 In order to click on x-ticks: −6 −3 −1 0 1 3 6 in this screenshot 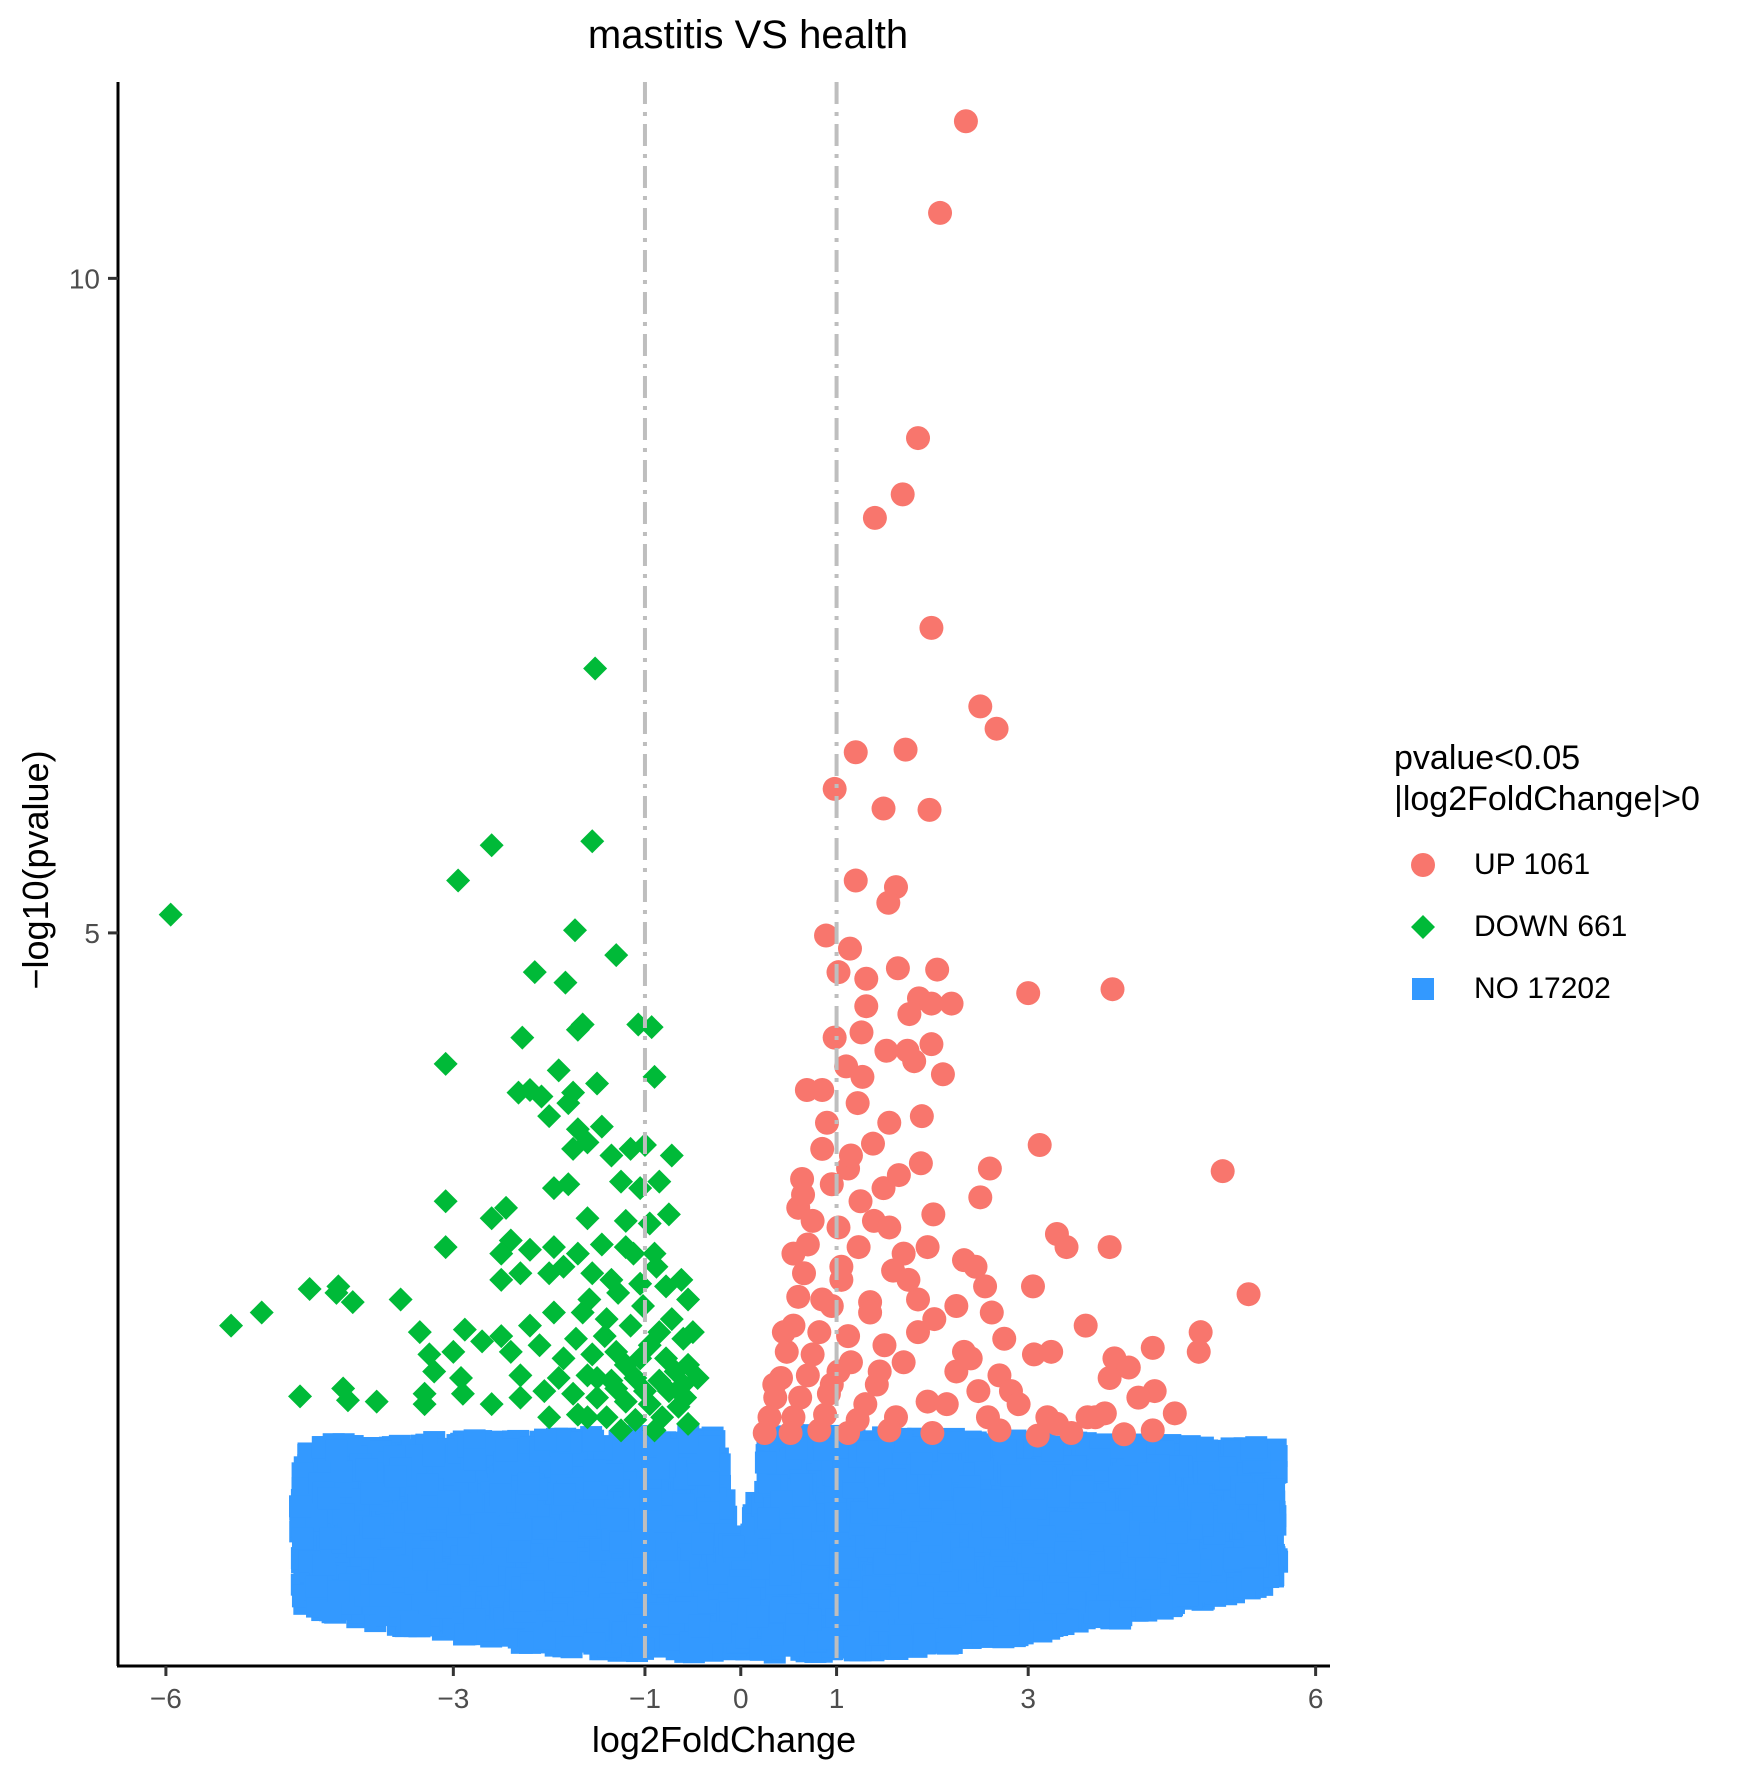, I will do `click(736, 1690)`.